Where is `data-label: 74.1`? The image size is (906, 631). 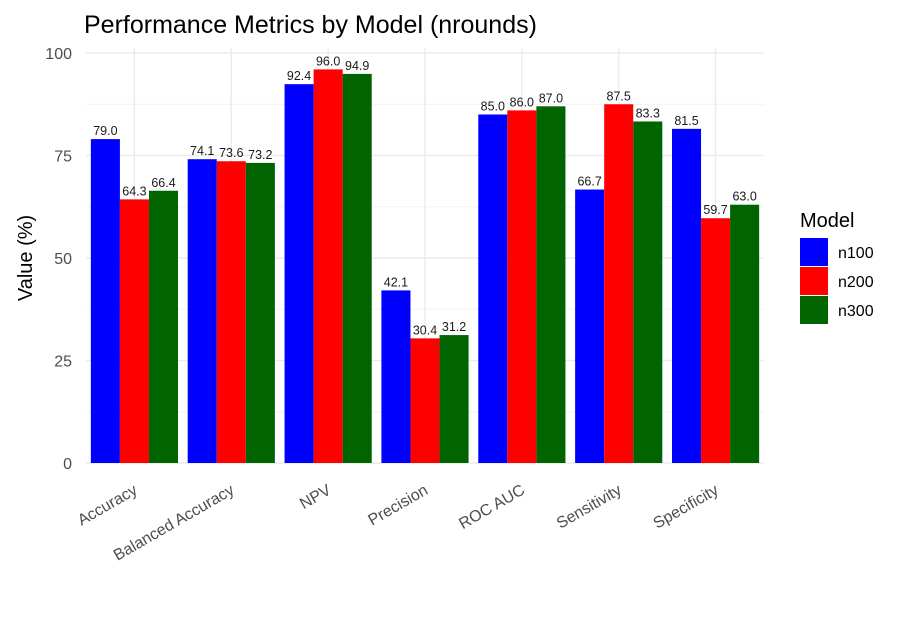 data-label: 74.1 is located at coordinates (202, 151).